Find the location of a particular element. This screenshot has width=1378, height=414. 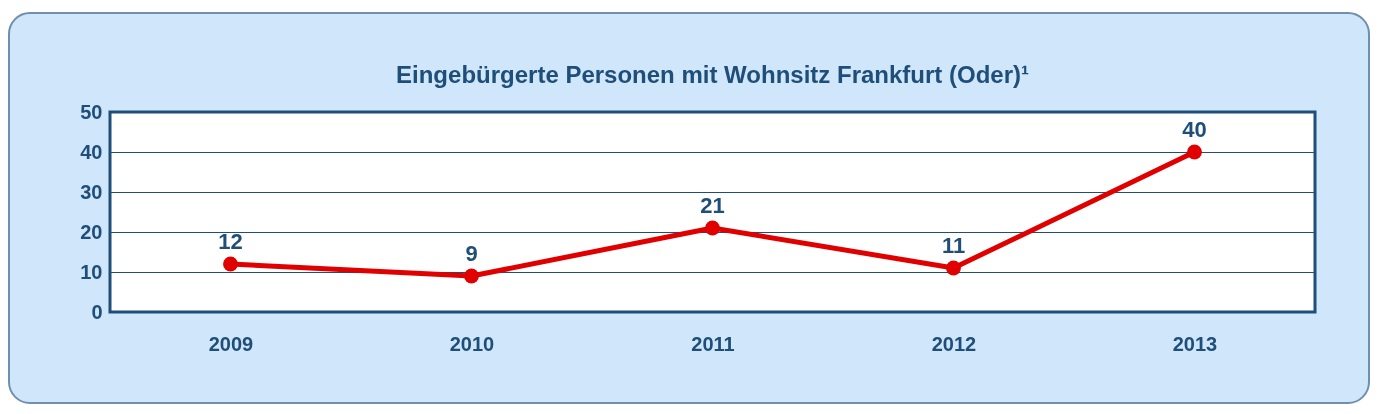

x-tick-label: 2011 is located at coordinates (713, 343).